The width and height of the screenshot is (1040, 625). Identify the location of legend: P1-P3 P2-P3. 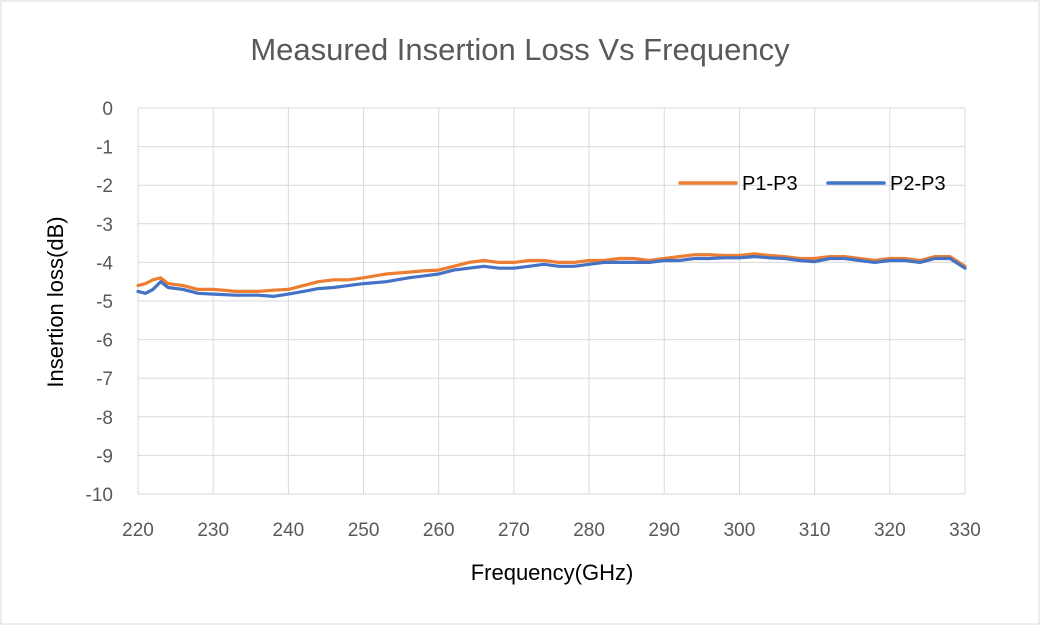
(812, 184).